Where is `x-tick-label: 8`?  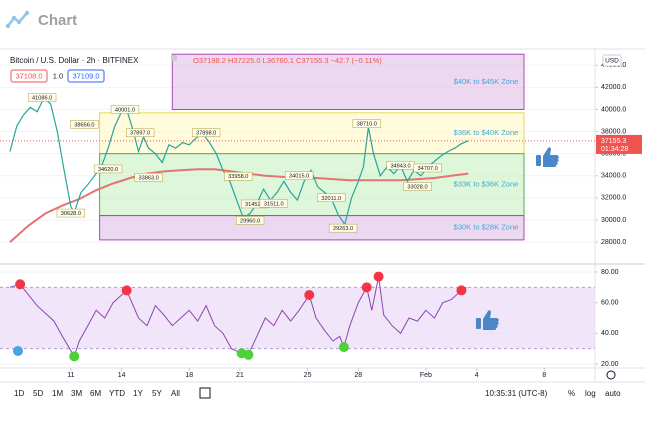
x-tick-label: 8 is located at coordinates (544, 375).